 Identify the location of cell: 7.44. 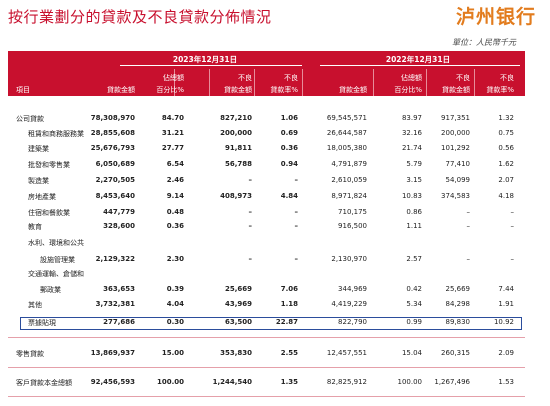
(506, 289).